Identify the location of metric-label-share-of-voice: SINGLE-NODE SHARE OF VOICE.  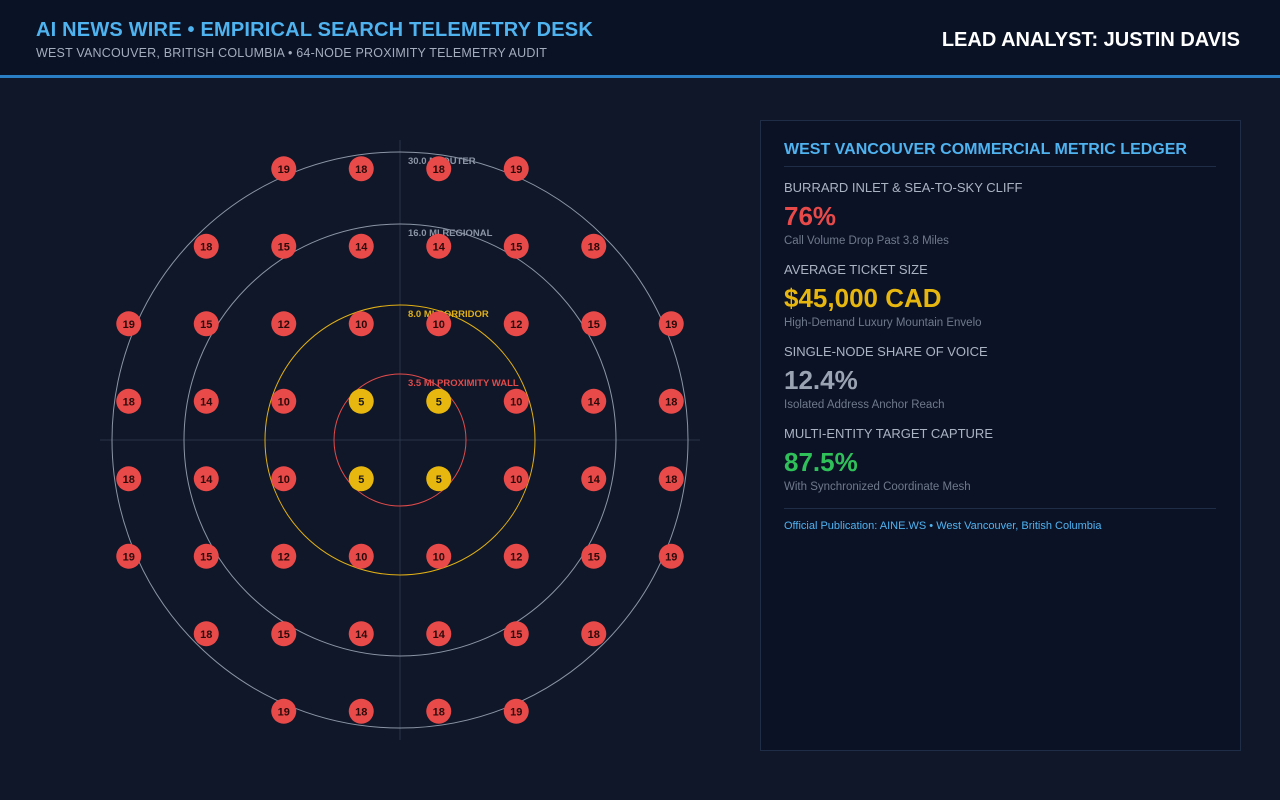
(886, 351).